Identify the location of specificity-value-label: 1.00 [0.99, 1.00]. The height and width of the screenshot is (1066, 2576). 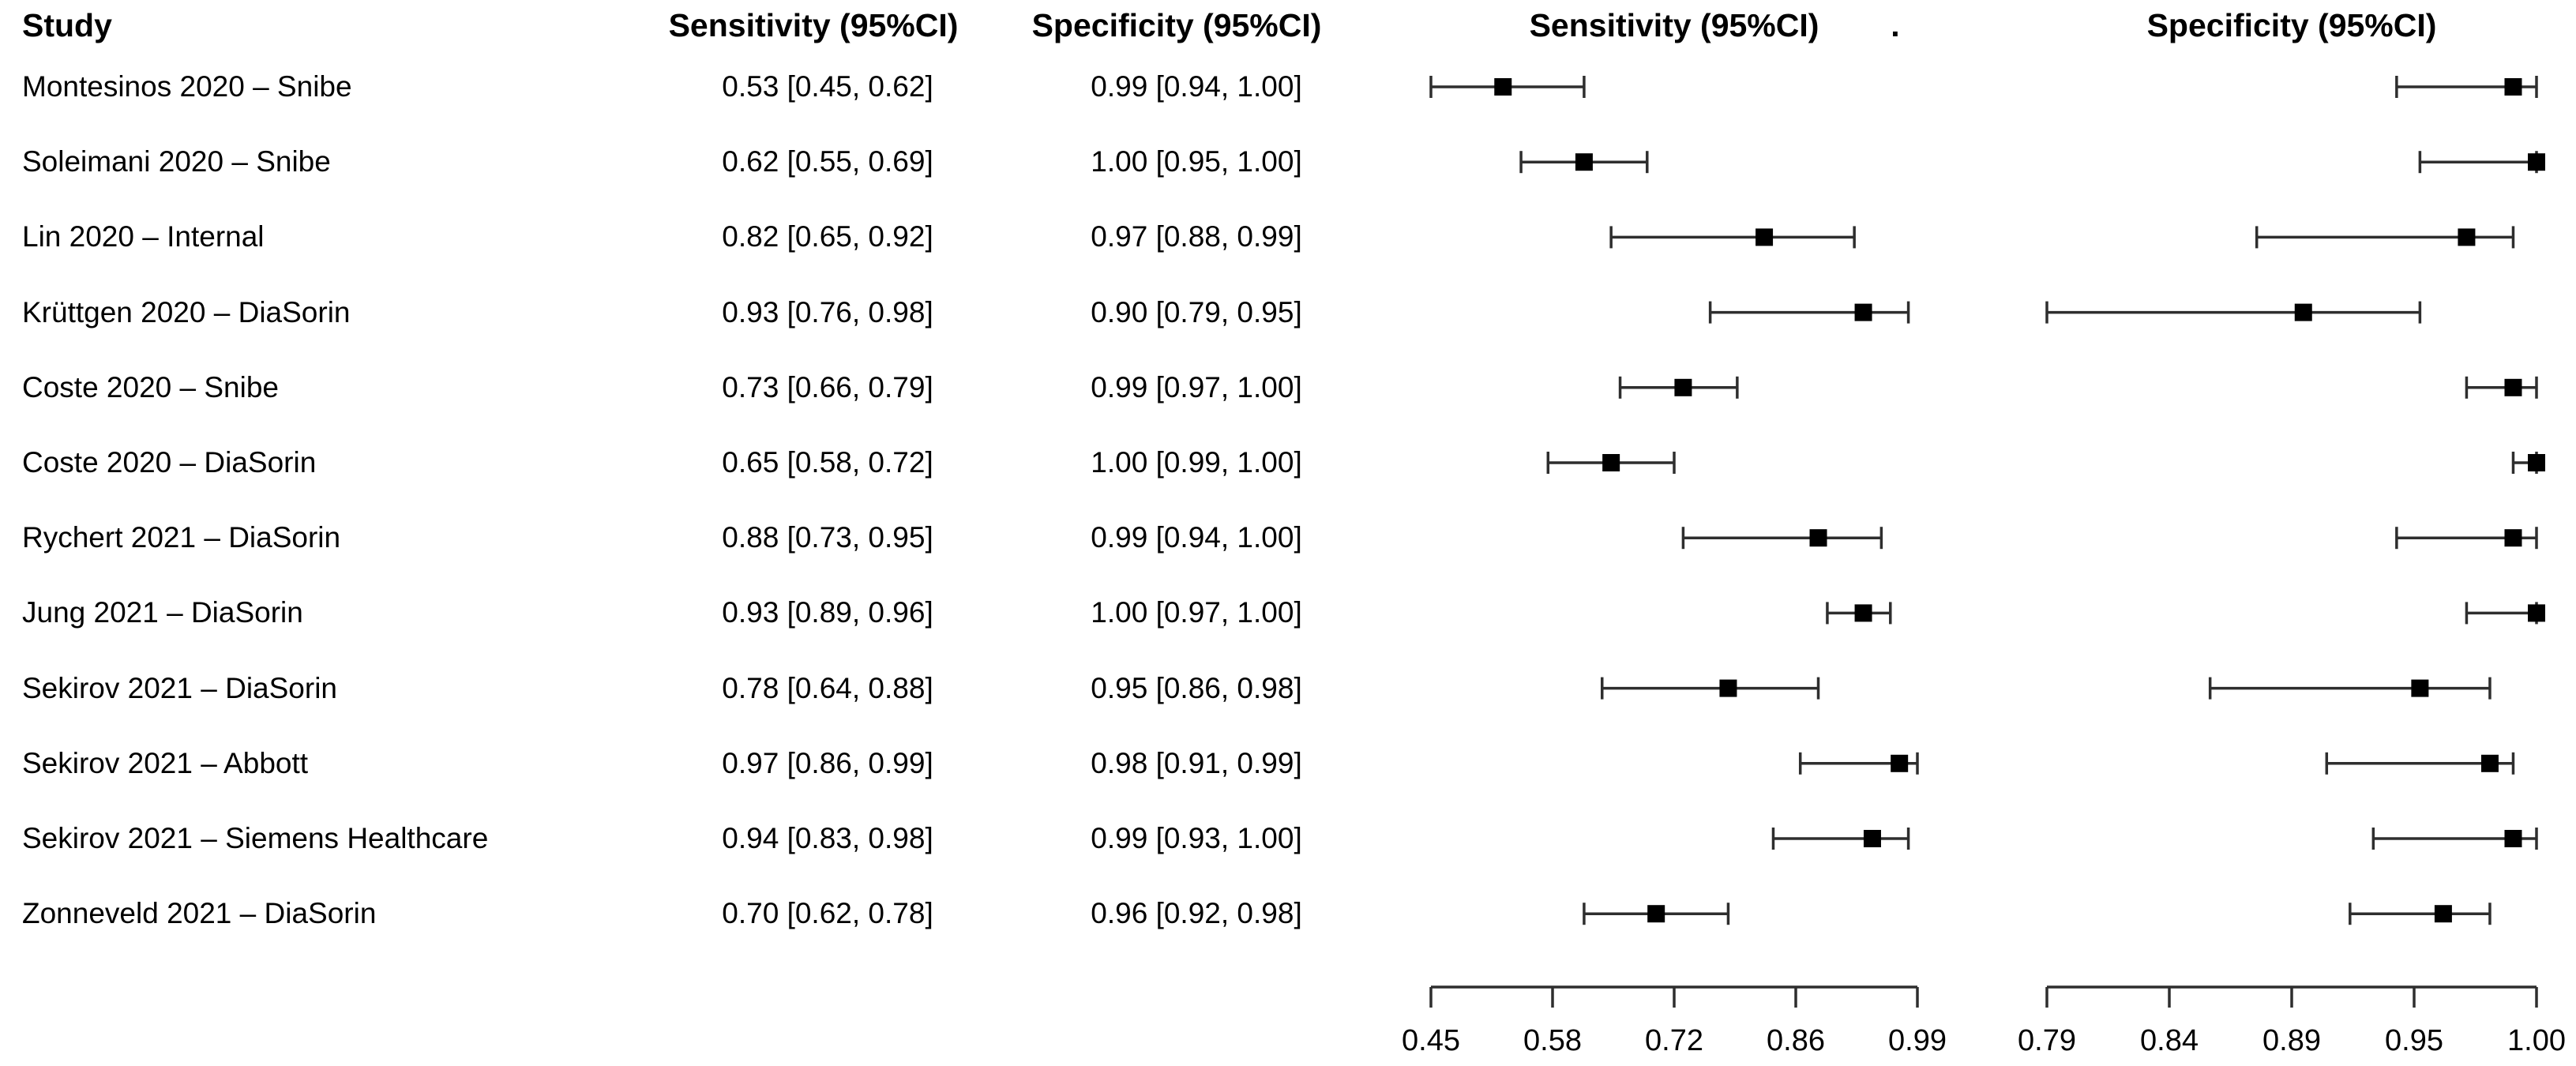
(1196, 462).